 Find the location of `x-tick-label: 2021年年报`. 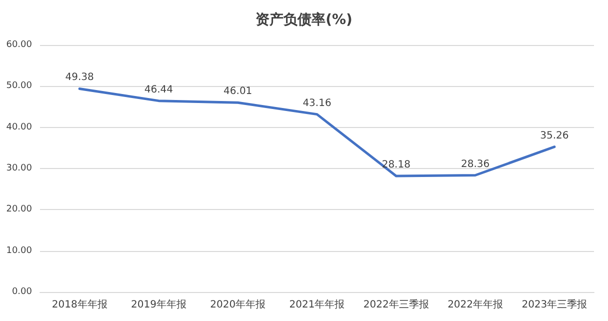

x-tick-label: 2021年年报 is located at coordinates (317, 304).